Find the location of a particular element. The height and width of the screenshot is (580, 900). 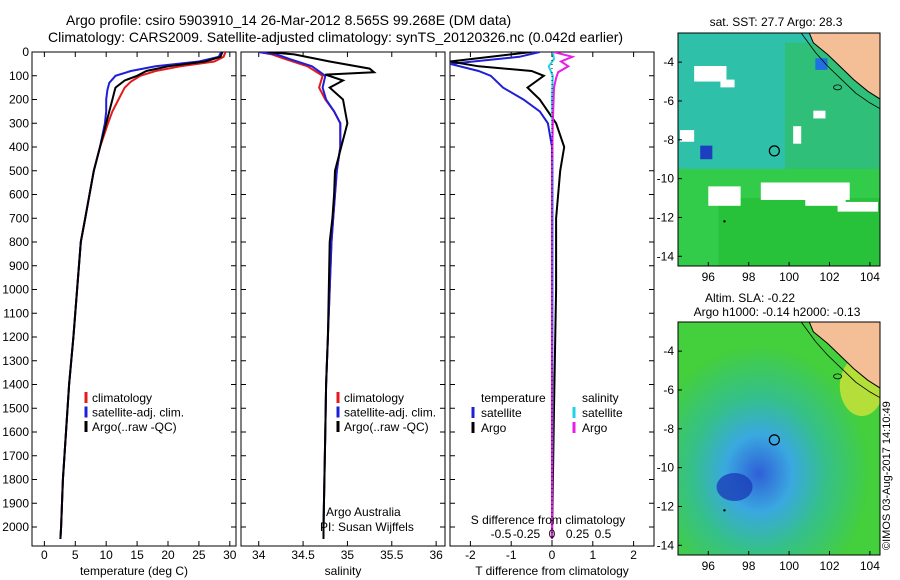

legend-title-salinity: salinity is located at coordinates (600, 398).